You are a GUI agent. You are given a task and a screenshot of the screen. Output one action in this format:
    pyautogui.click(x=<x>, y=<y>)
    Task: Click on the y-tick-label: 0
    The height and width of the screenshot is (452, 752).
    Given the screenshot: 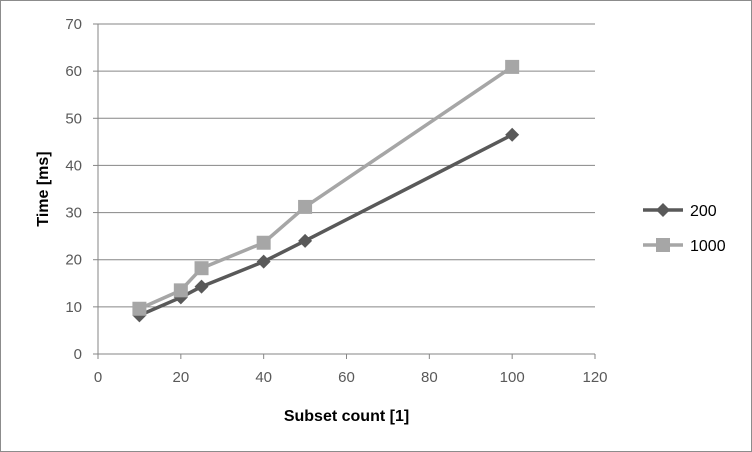 What is the action you would take?
    pyautogui.click(x=78, y=354)
    